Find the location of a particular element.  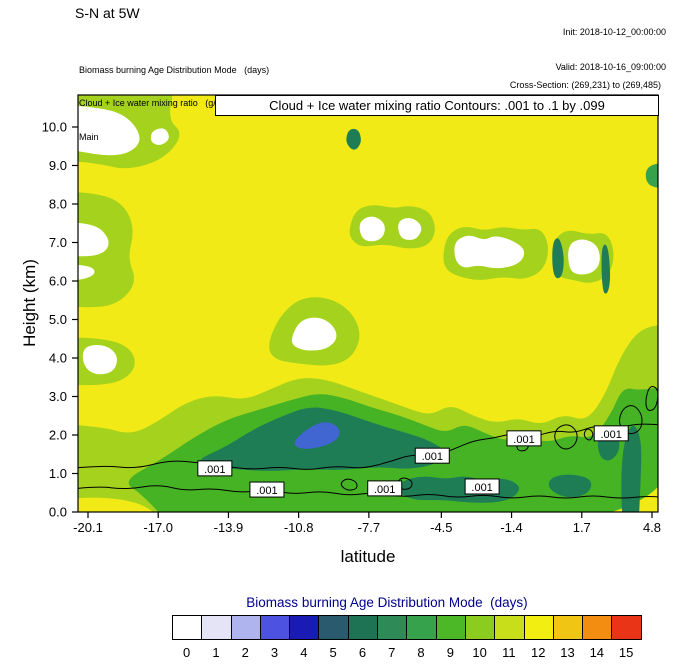

colorbar-tick-label: 0 is located at coordinates (187, 652).